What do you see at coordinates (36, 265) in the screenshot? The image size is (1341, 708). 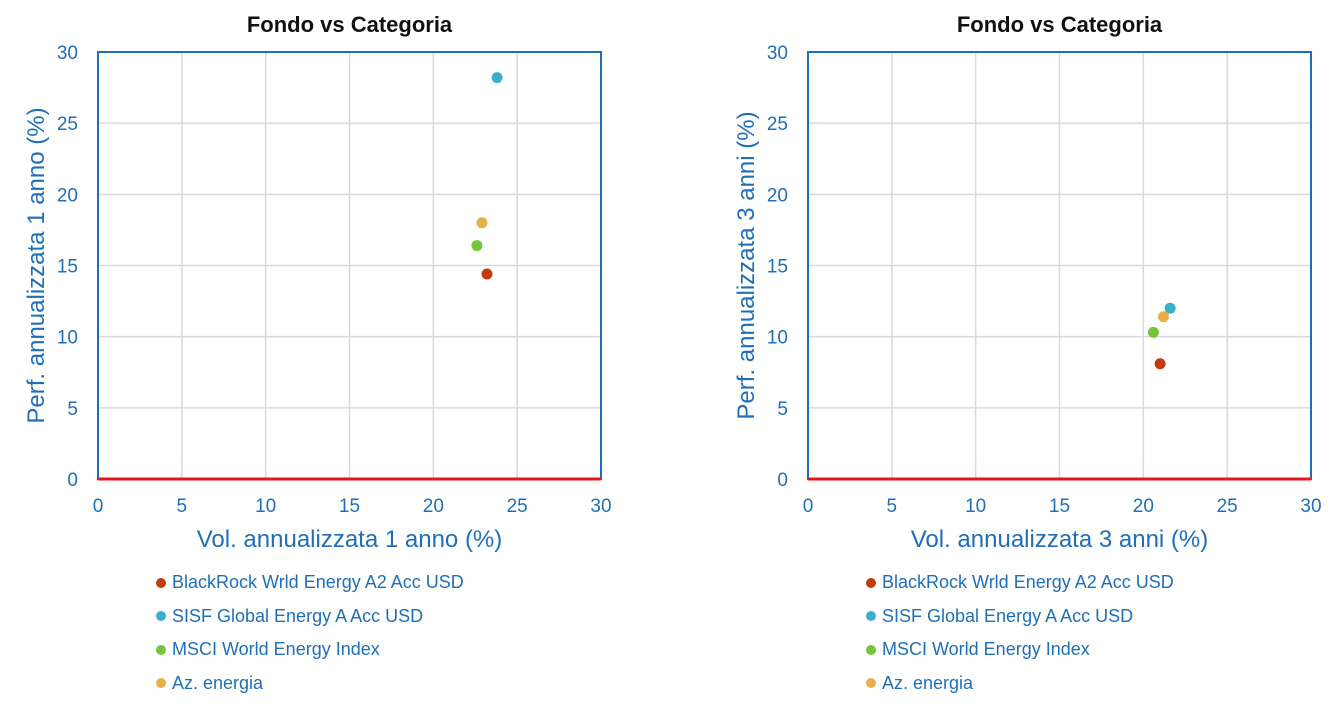 I see `y-axis-label: Perf. annualizzata 1 anno (%)` at bounding box center [36, 265].